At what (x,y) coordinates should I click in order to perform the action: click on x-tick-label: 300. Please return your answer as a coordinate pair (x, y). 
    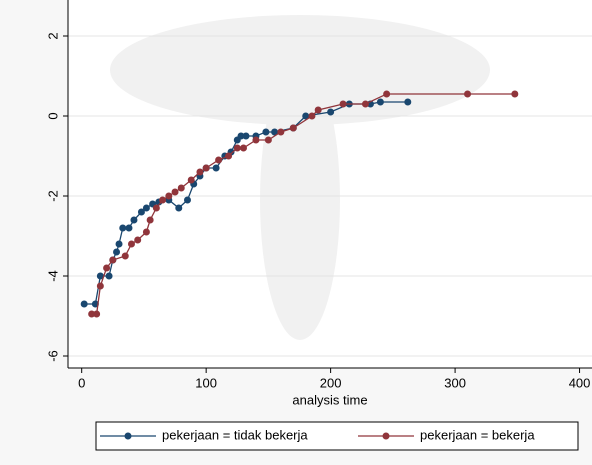
    Looking at the image, I should click on (455, 382).